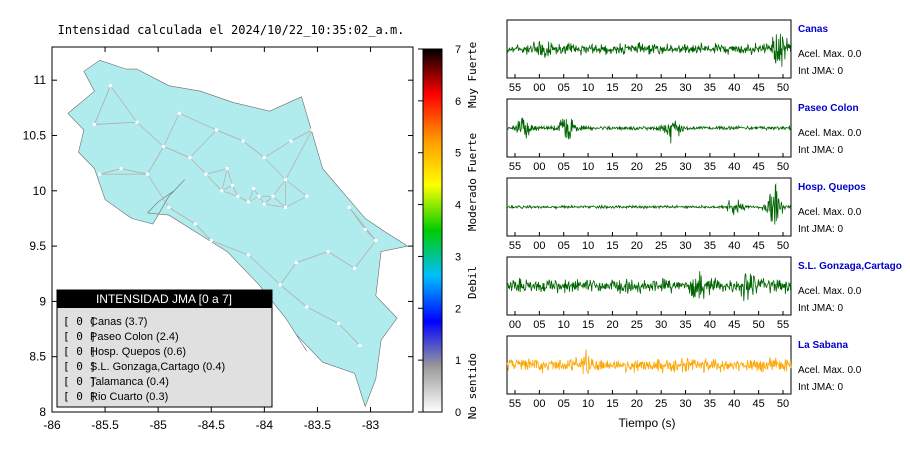 The image size is (910, 460). What do you see at coordinates (118, 322) in the screenshot?
I see `legend-entry-label: Canas (3.7)` at bounding box center [118, 322].